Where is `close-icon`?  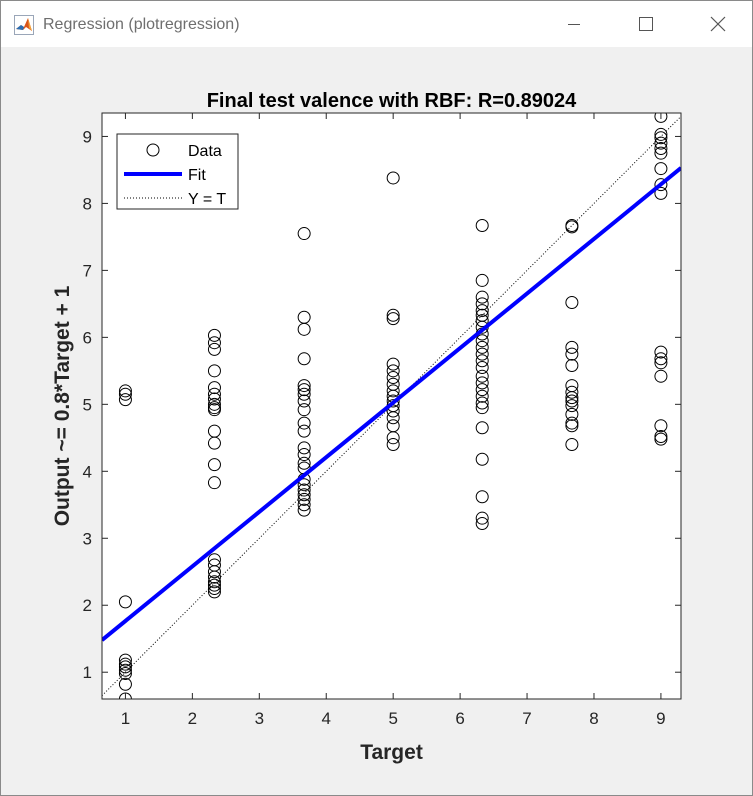 close-icon is located at coordinates (718, 24).